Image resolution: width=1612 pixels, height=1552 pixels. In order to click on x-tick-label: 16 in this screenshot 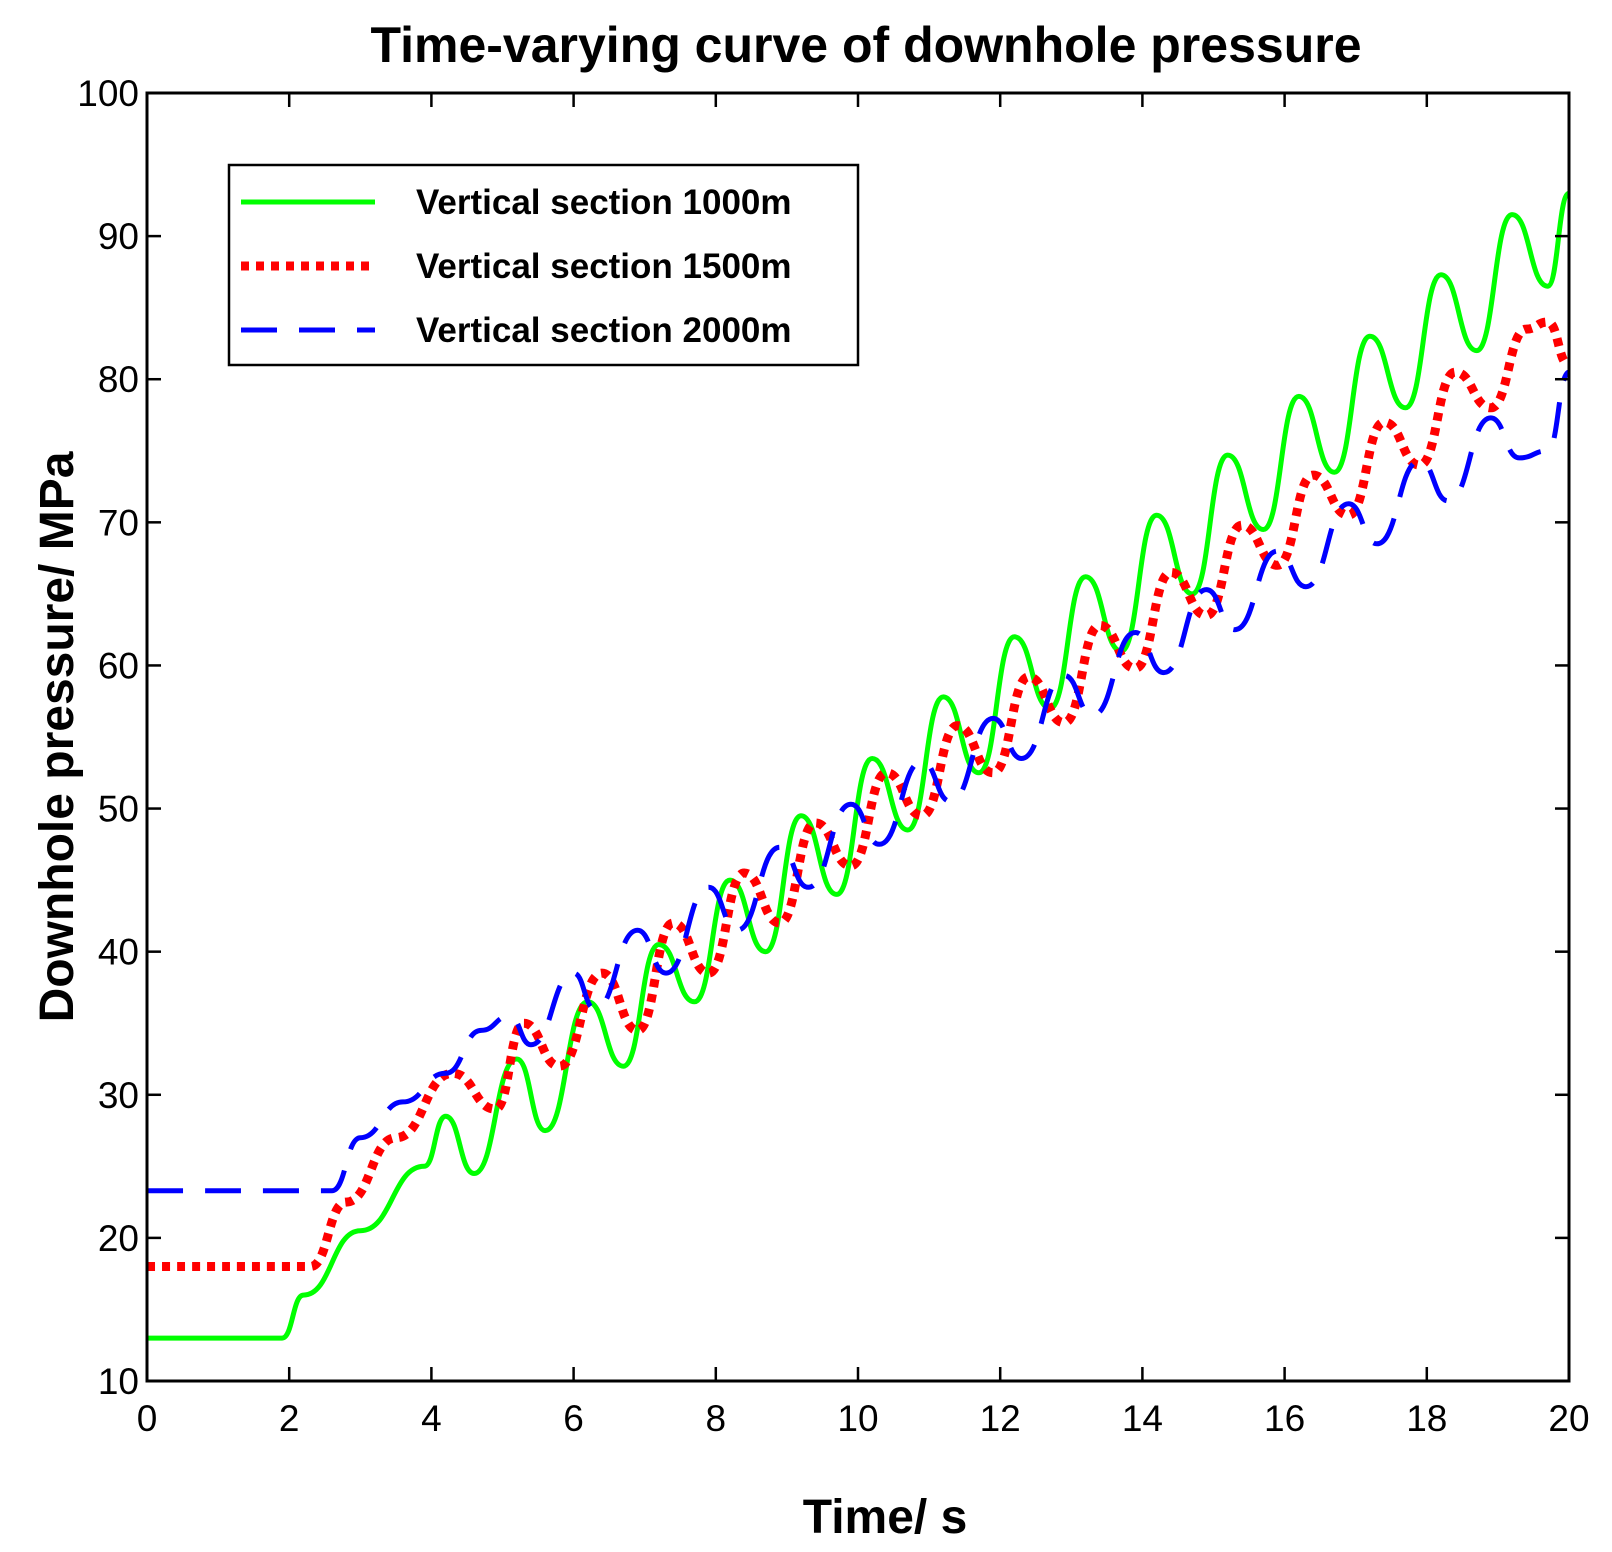, I will do `click(1284, 1418)`.